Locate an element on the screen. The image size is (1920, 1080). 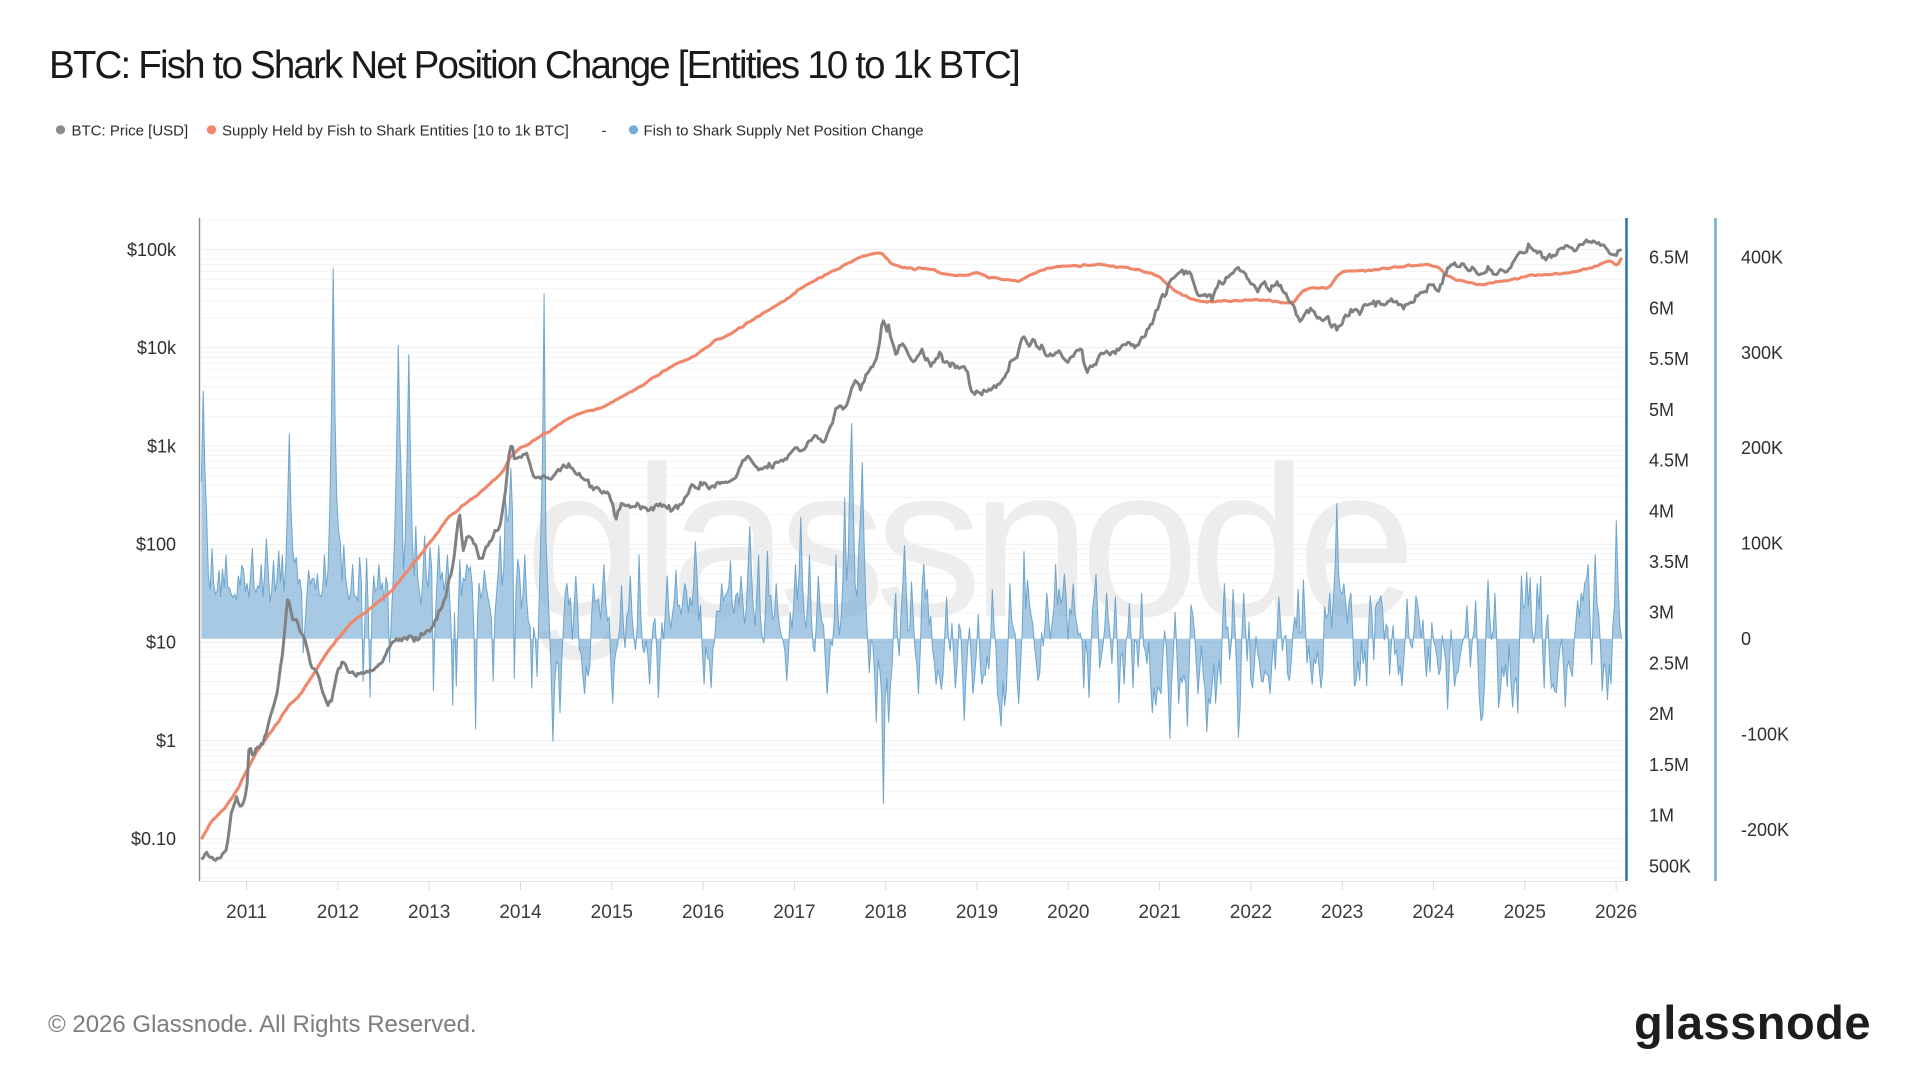
svg-text: $1k is located at coordinates (162, 446).